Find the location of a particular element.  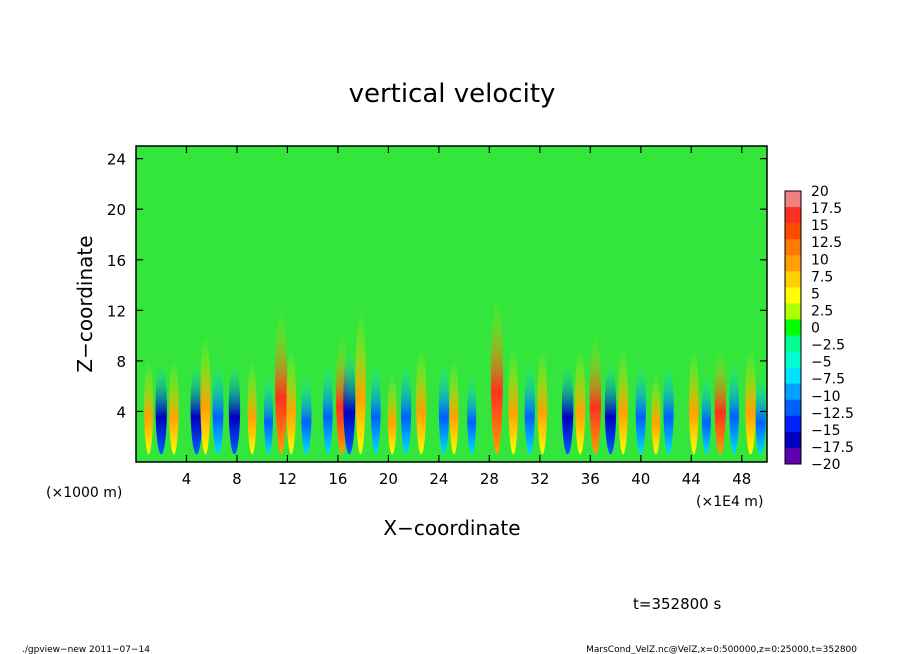

x-tick-label: 48 is located at coordinates (741, 479).